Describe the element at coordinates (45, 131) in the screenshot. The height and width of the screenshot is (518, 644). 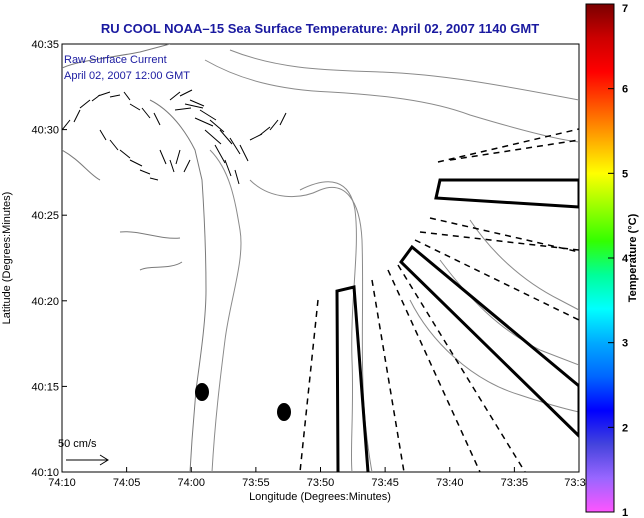
I see `y-tick-label: 40:30` at that location.